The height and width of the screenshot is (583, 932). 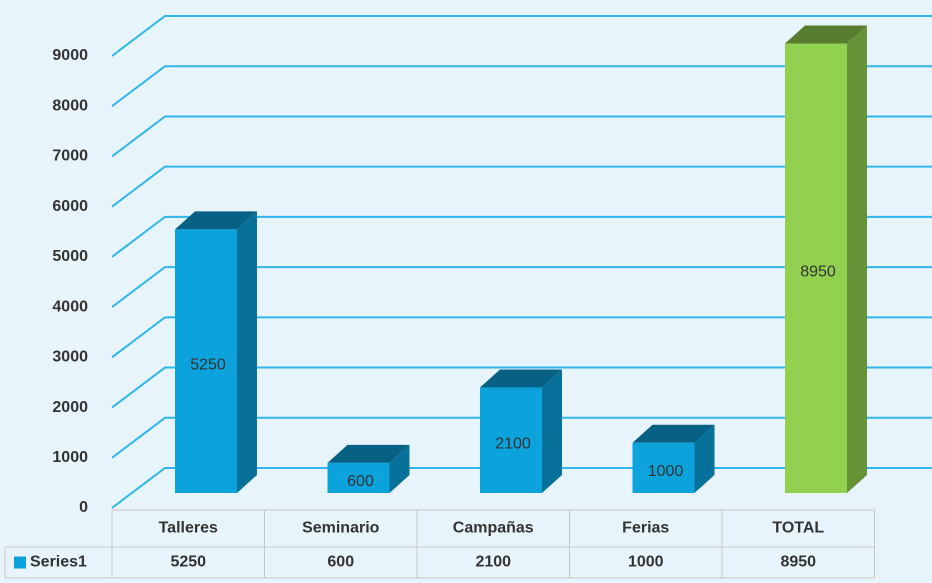 I want to click on y-tick-label: 9000, so click(x=70, y=55).